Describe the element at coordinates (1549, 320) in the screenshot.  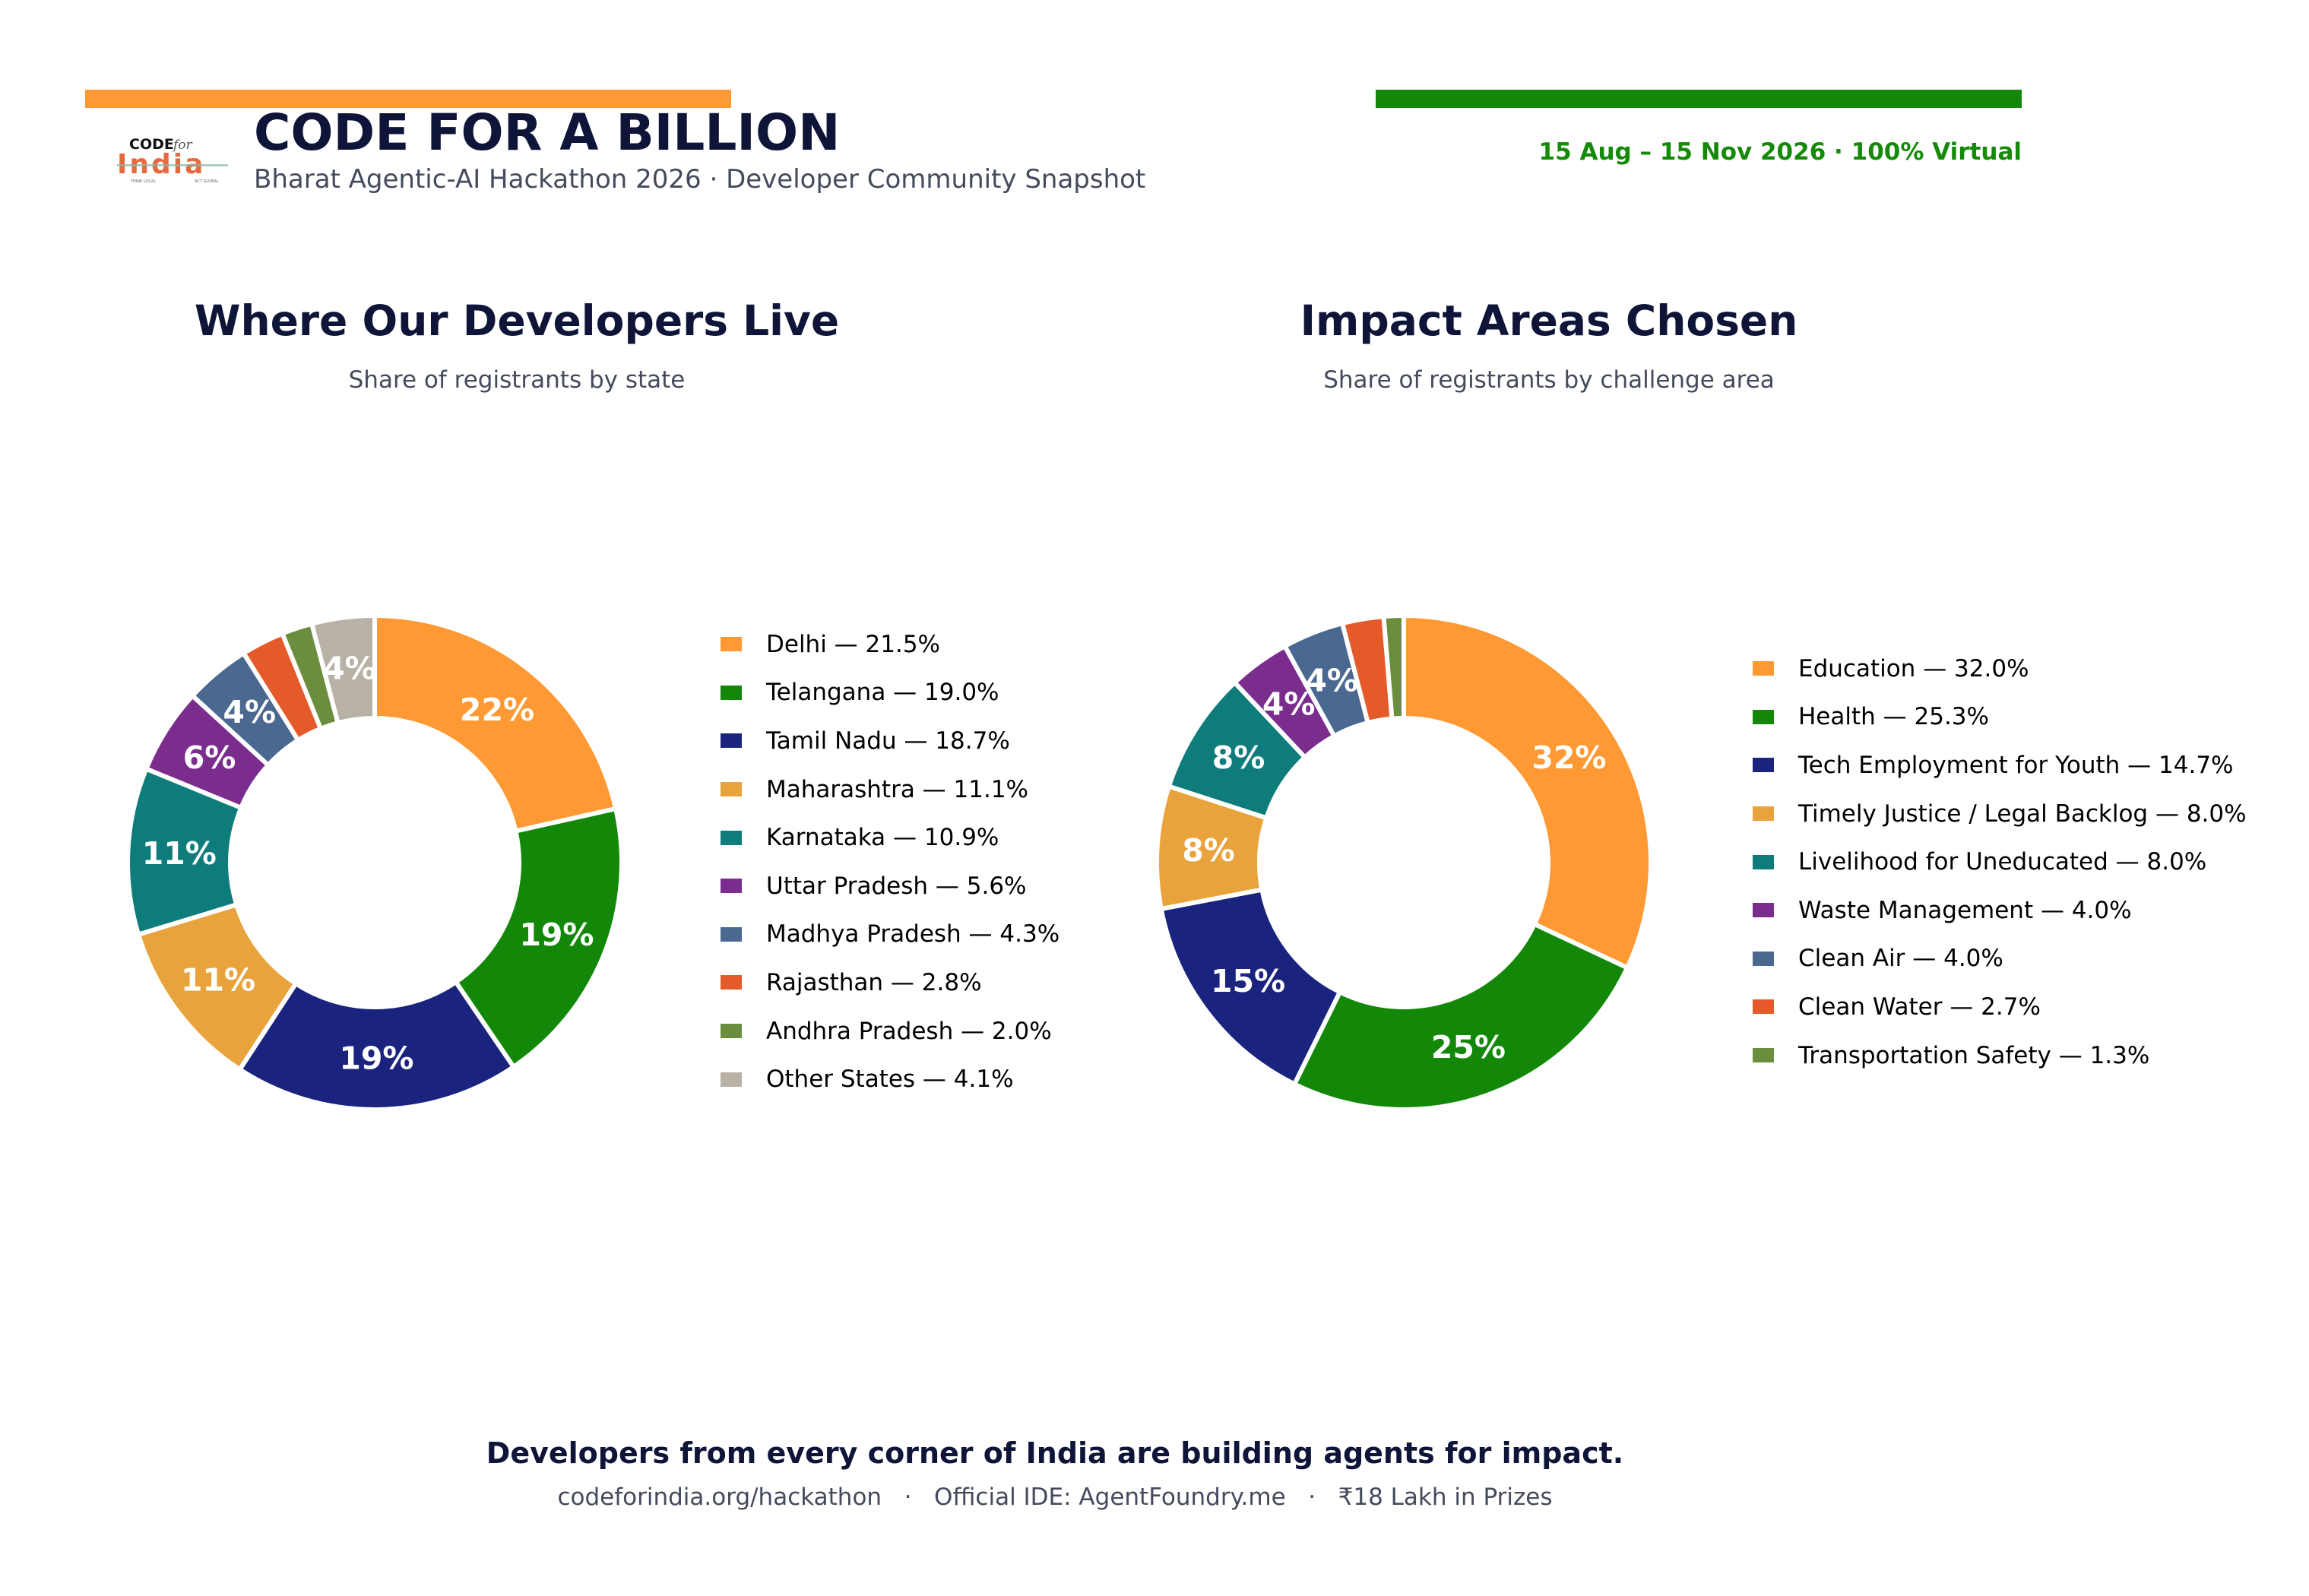
I see `chart-title-impact: Impact Areas Chosen` at that location.